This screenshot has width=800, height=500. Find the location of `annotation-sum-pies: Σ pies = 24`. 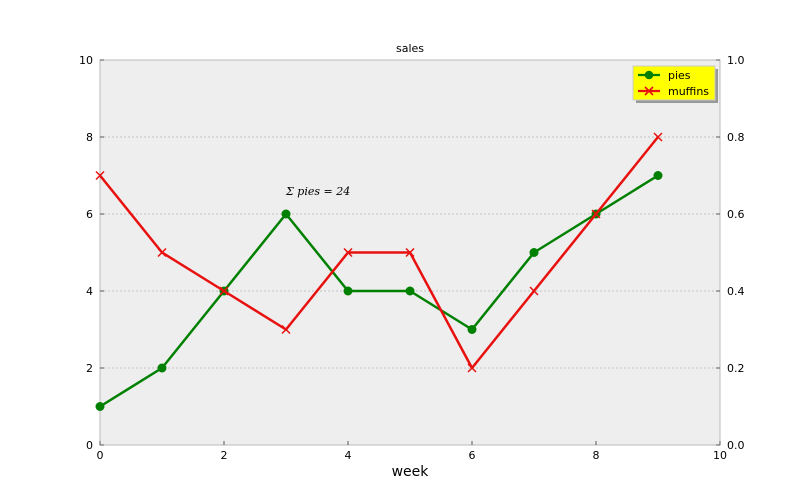

annotation-sum-pies: Σ pies = 24 is located at coordinates (317, 191).